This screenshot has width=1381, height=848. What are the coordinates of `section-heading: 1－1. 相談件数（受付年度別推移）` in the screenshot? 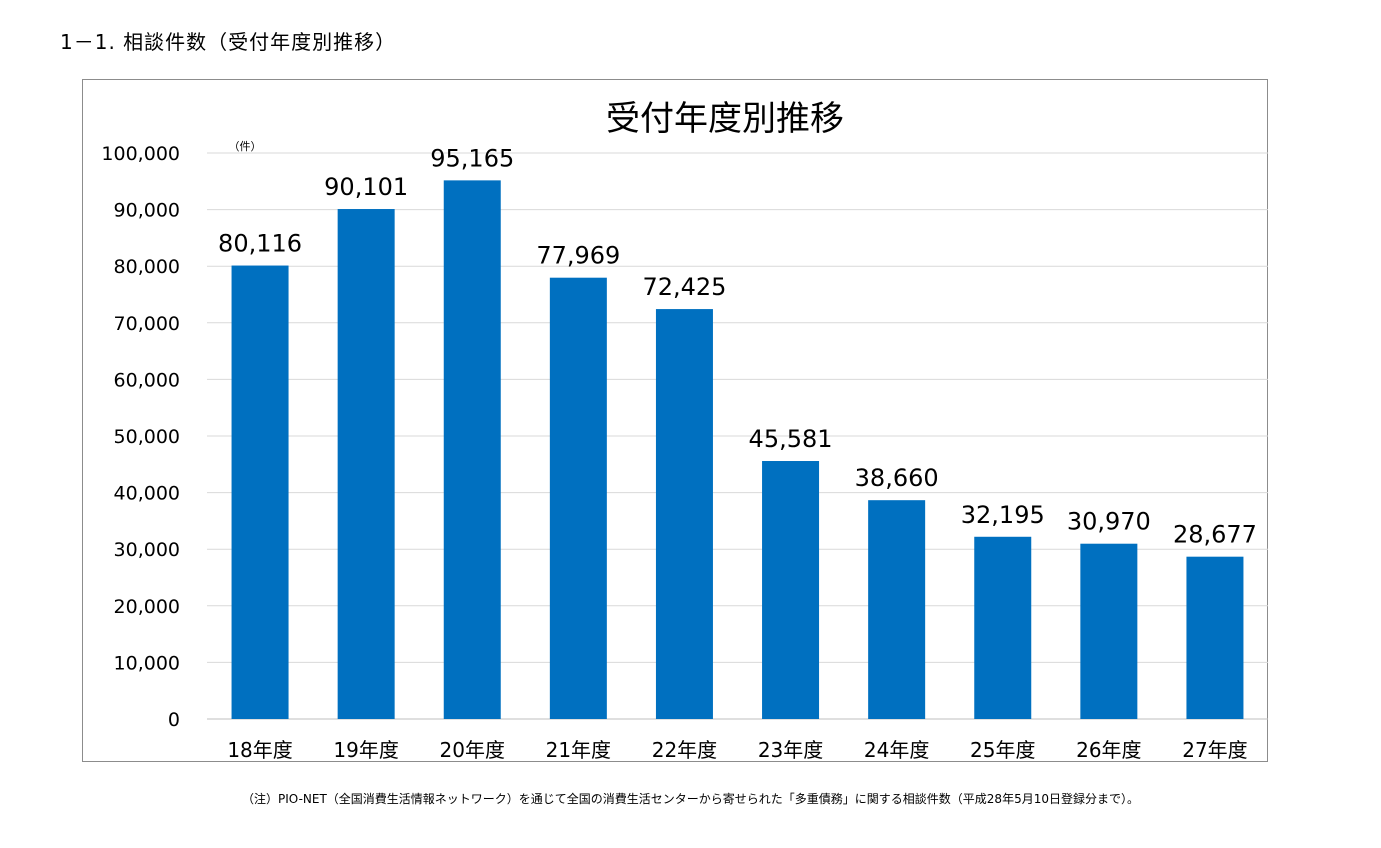 It's located at (228, 42).